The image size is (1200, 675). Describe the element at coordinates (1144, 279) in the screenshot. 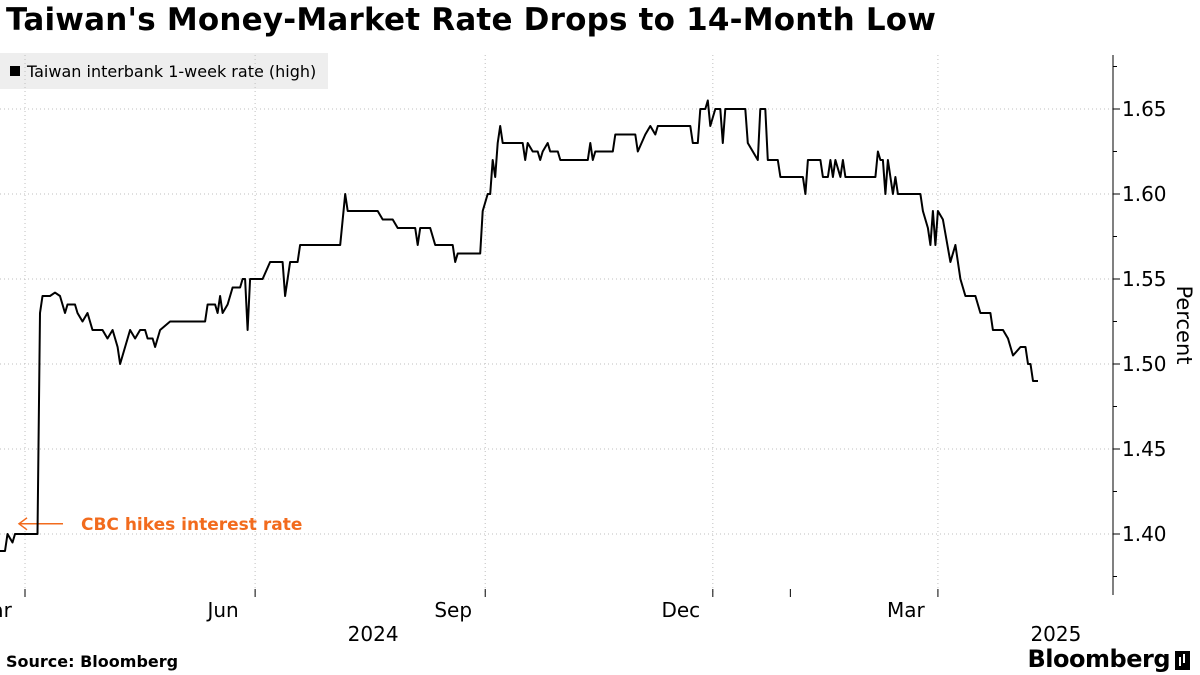

I see `y-tick-label: 1.55` at that location.